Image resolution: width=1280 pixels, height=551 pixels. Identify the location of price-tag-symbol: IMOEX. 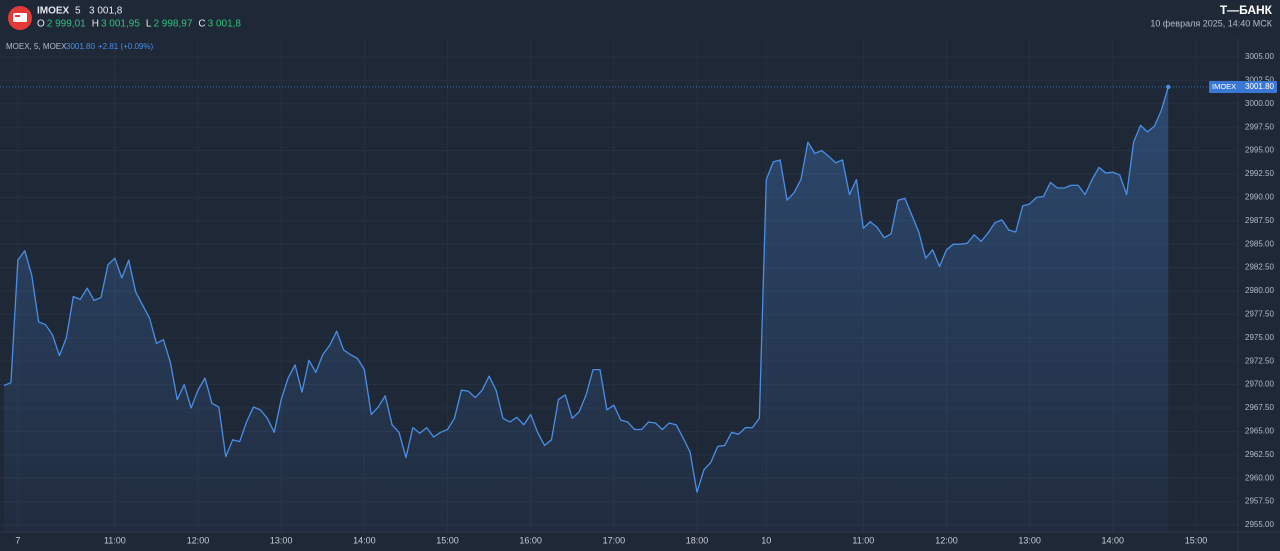
(1224, 86).